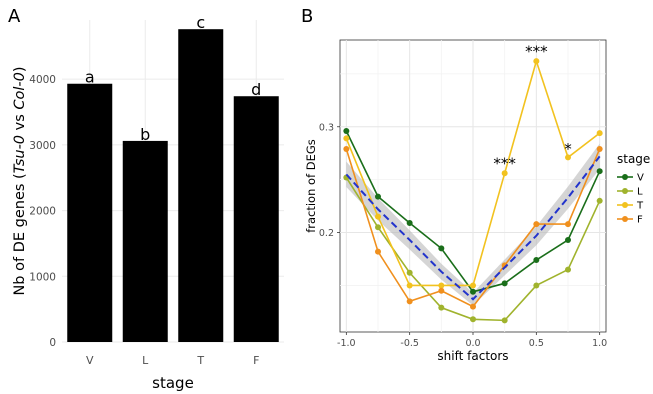 This screenshot has width=653, height=394. I want to click on line-y-axis-label: fraction of DEGs, so click(311, 186).